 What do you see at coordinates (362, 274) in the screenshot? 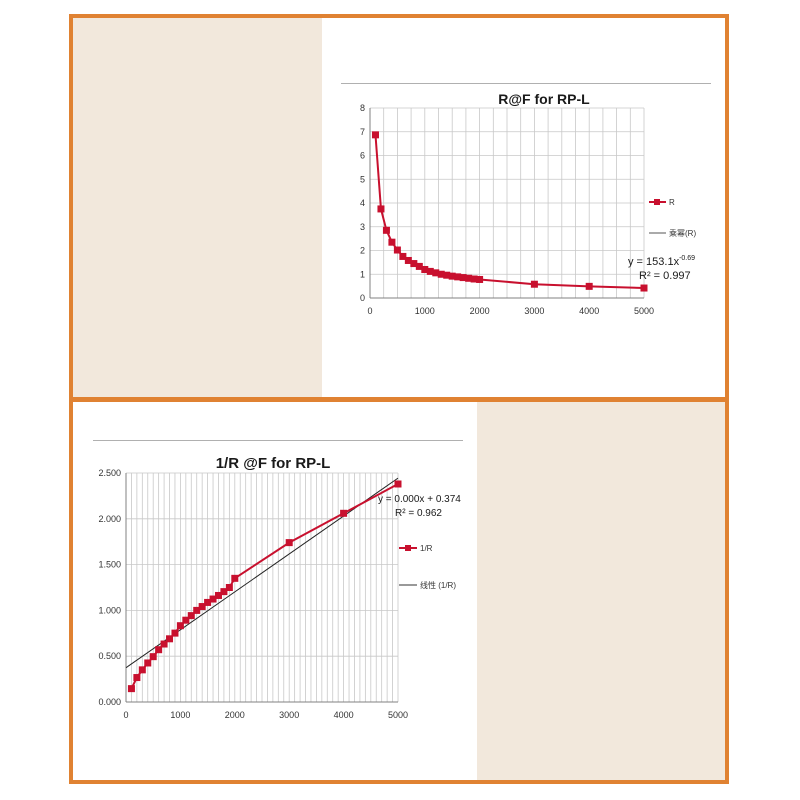
I see `y-tick-label: 1` at bounding box center [362, 274].